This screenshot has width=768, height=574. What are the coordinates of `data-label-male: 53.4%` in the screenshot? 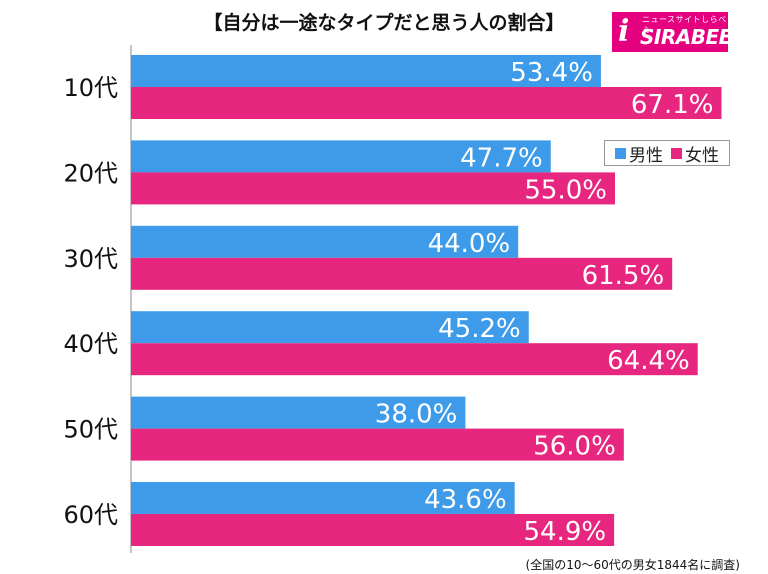 It's located at (551, 73).